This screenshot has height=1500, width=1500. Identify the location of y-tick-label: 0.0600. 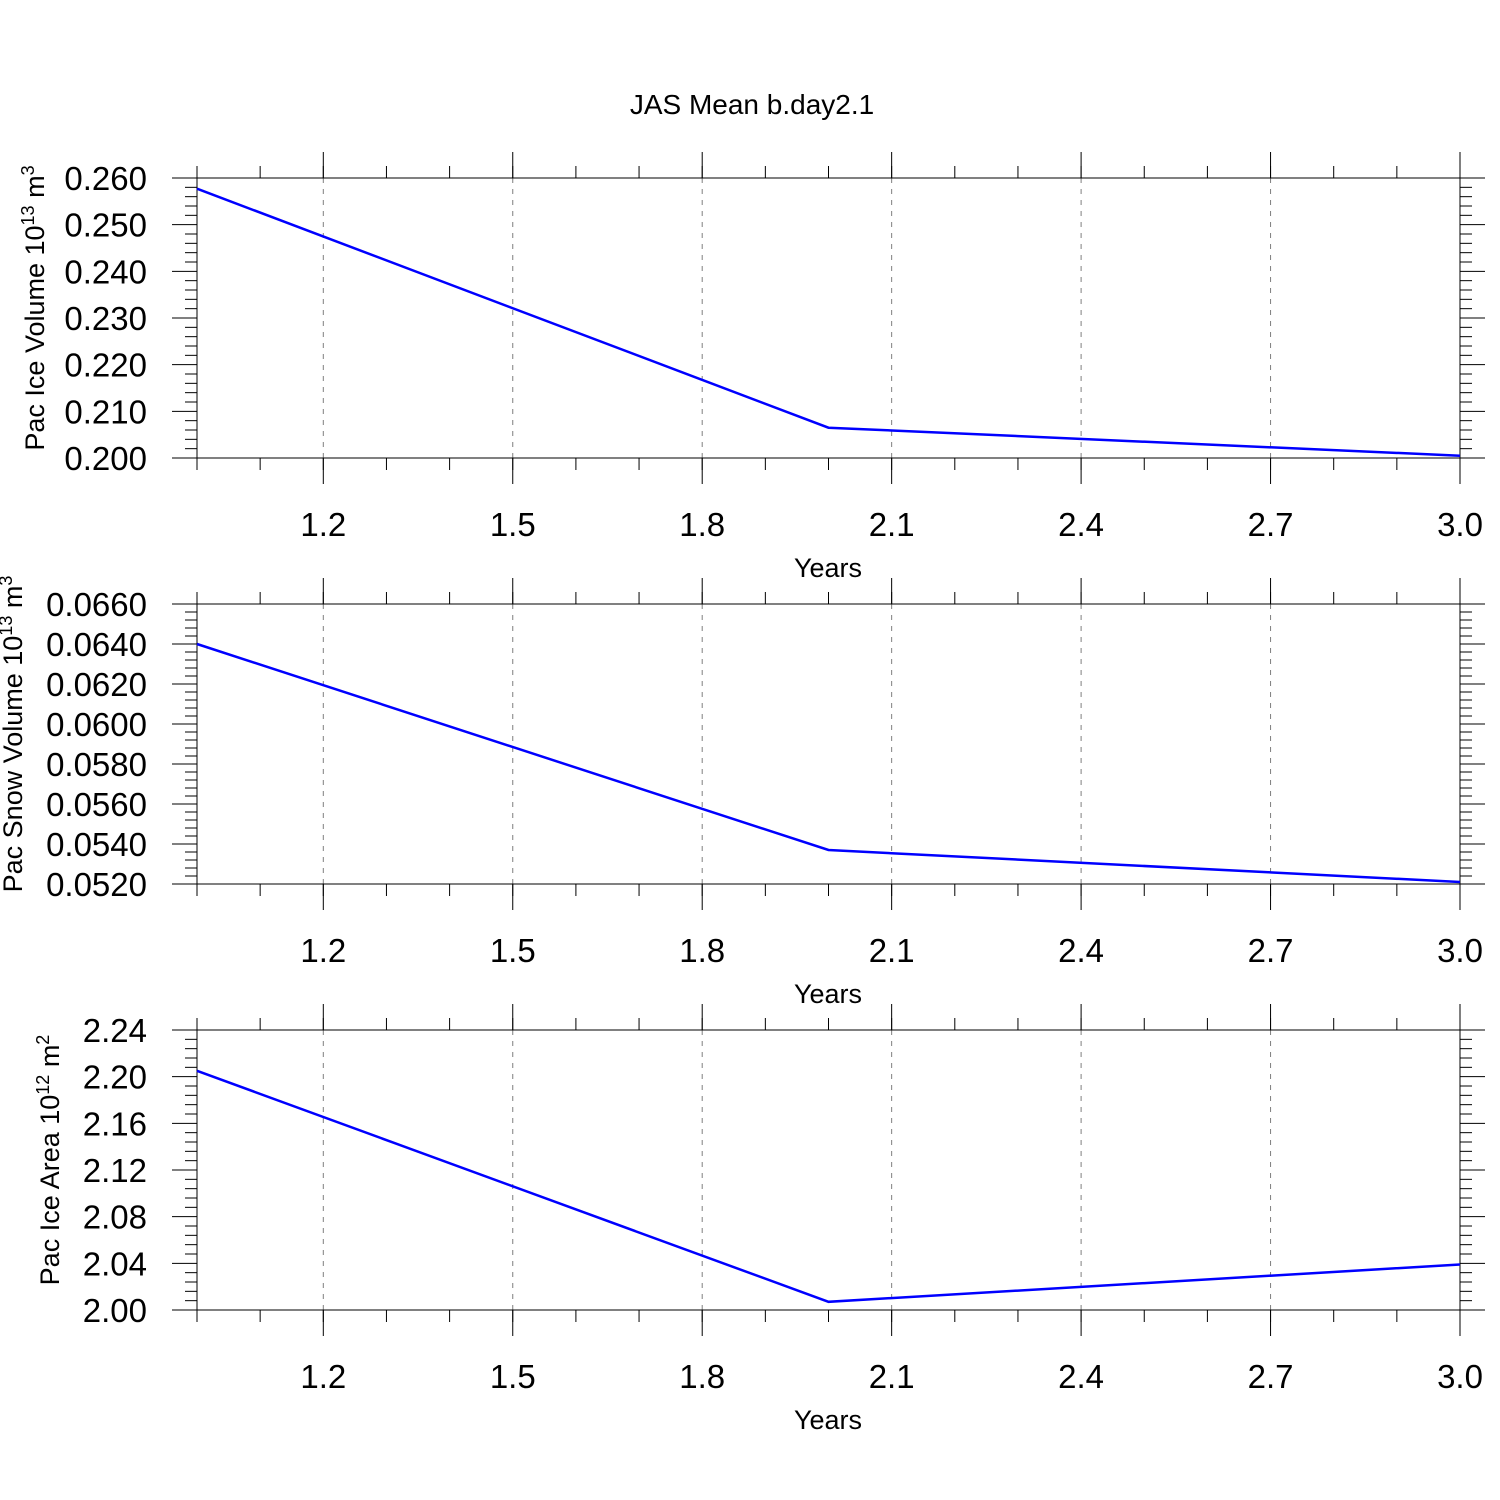
(96, 724).